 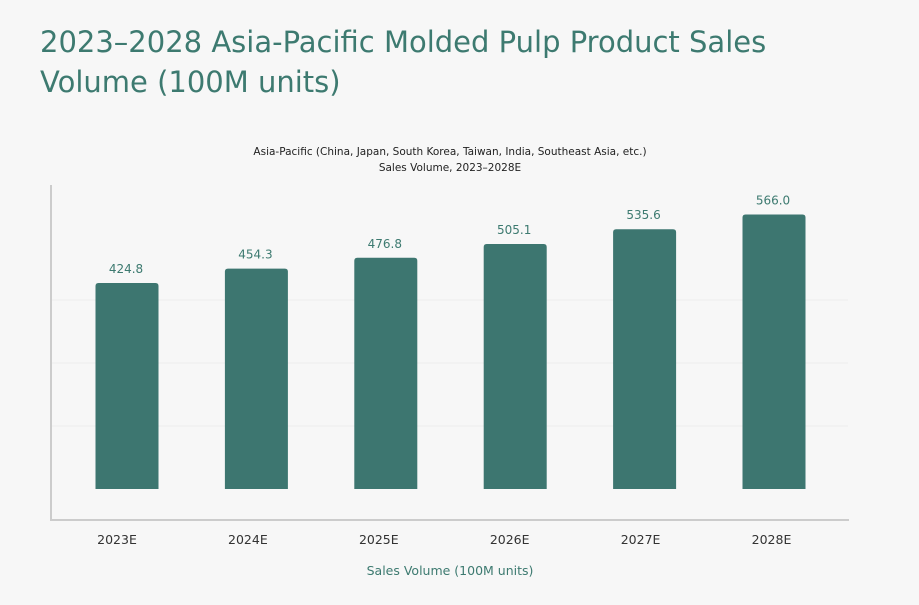 I want to click on x-tick-label: 2027E, so click(x=641, y=539).